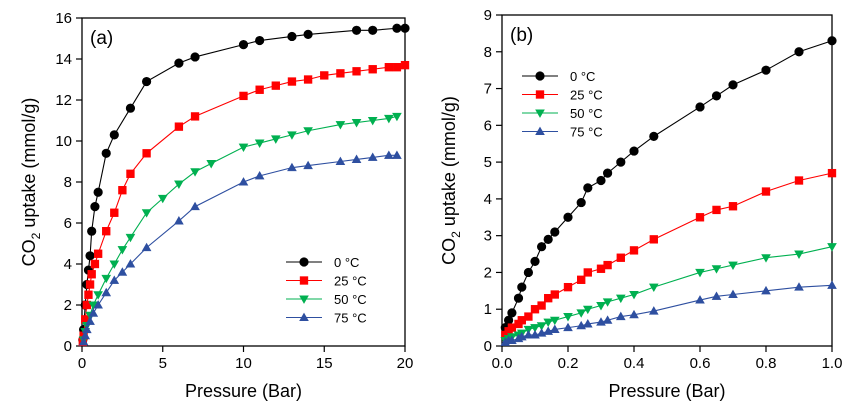  I want to click on y-tick-label: 10, so click(63, 141).